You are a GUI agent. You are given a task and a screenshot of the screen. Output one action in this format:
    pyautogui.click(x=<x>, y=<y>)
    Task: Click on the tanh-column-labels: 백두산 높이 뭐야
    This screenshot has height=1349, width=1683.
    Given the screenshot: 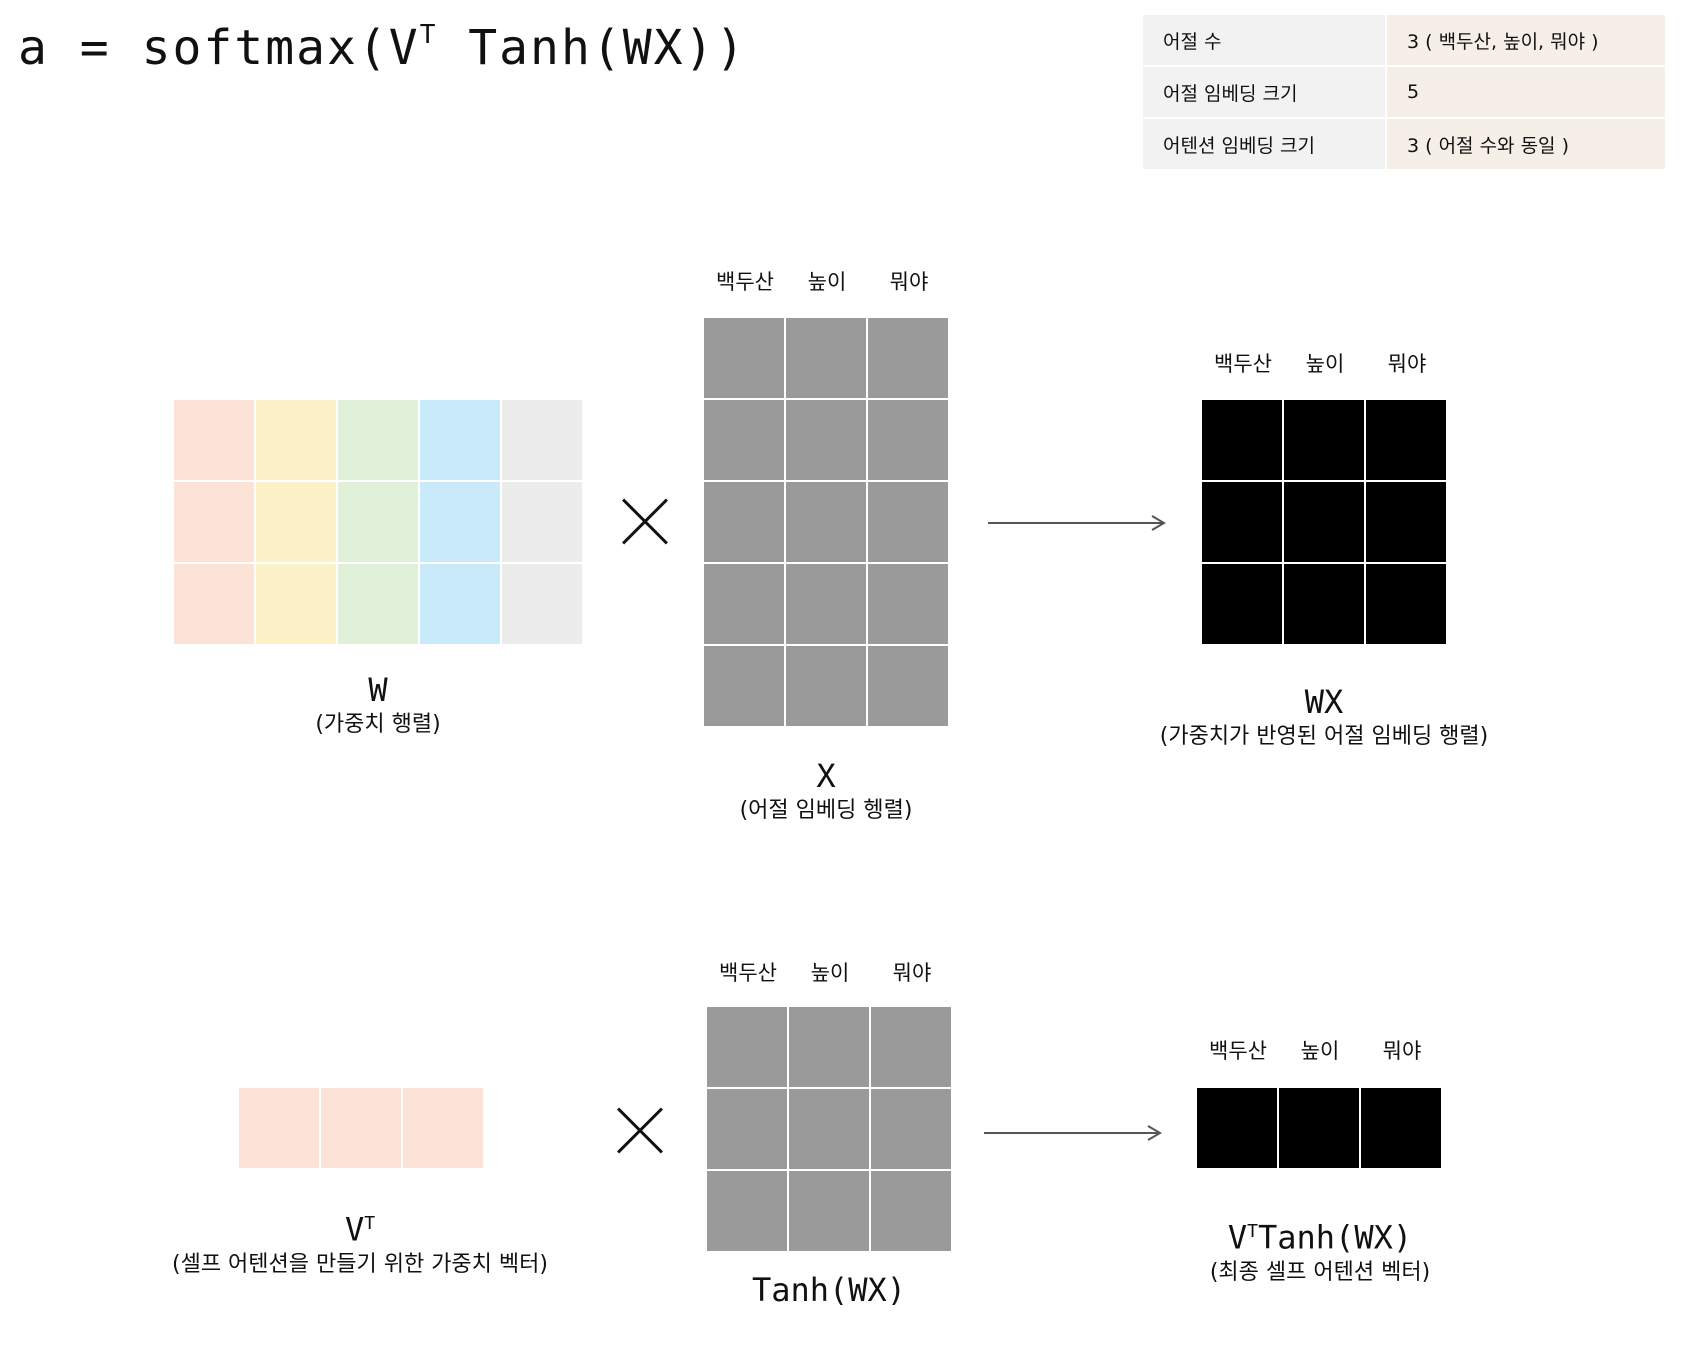 What is the action you would take?
    pyautogui.click(x=830, y=972)
    